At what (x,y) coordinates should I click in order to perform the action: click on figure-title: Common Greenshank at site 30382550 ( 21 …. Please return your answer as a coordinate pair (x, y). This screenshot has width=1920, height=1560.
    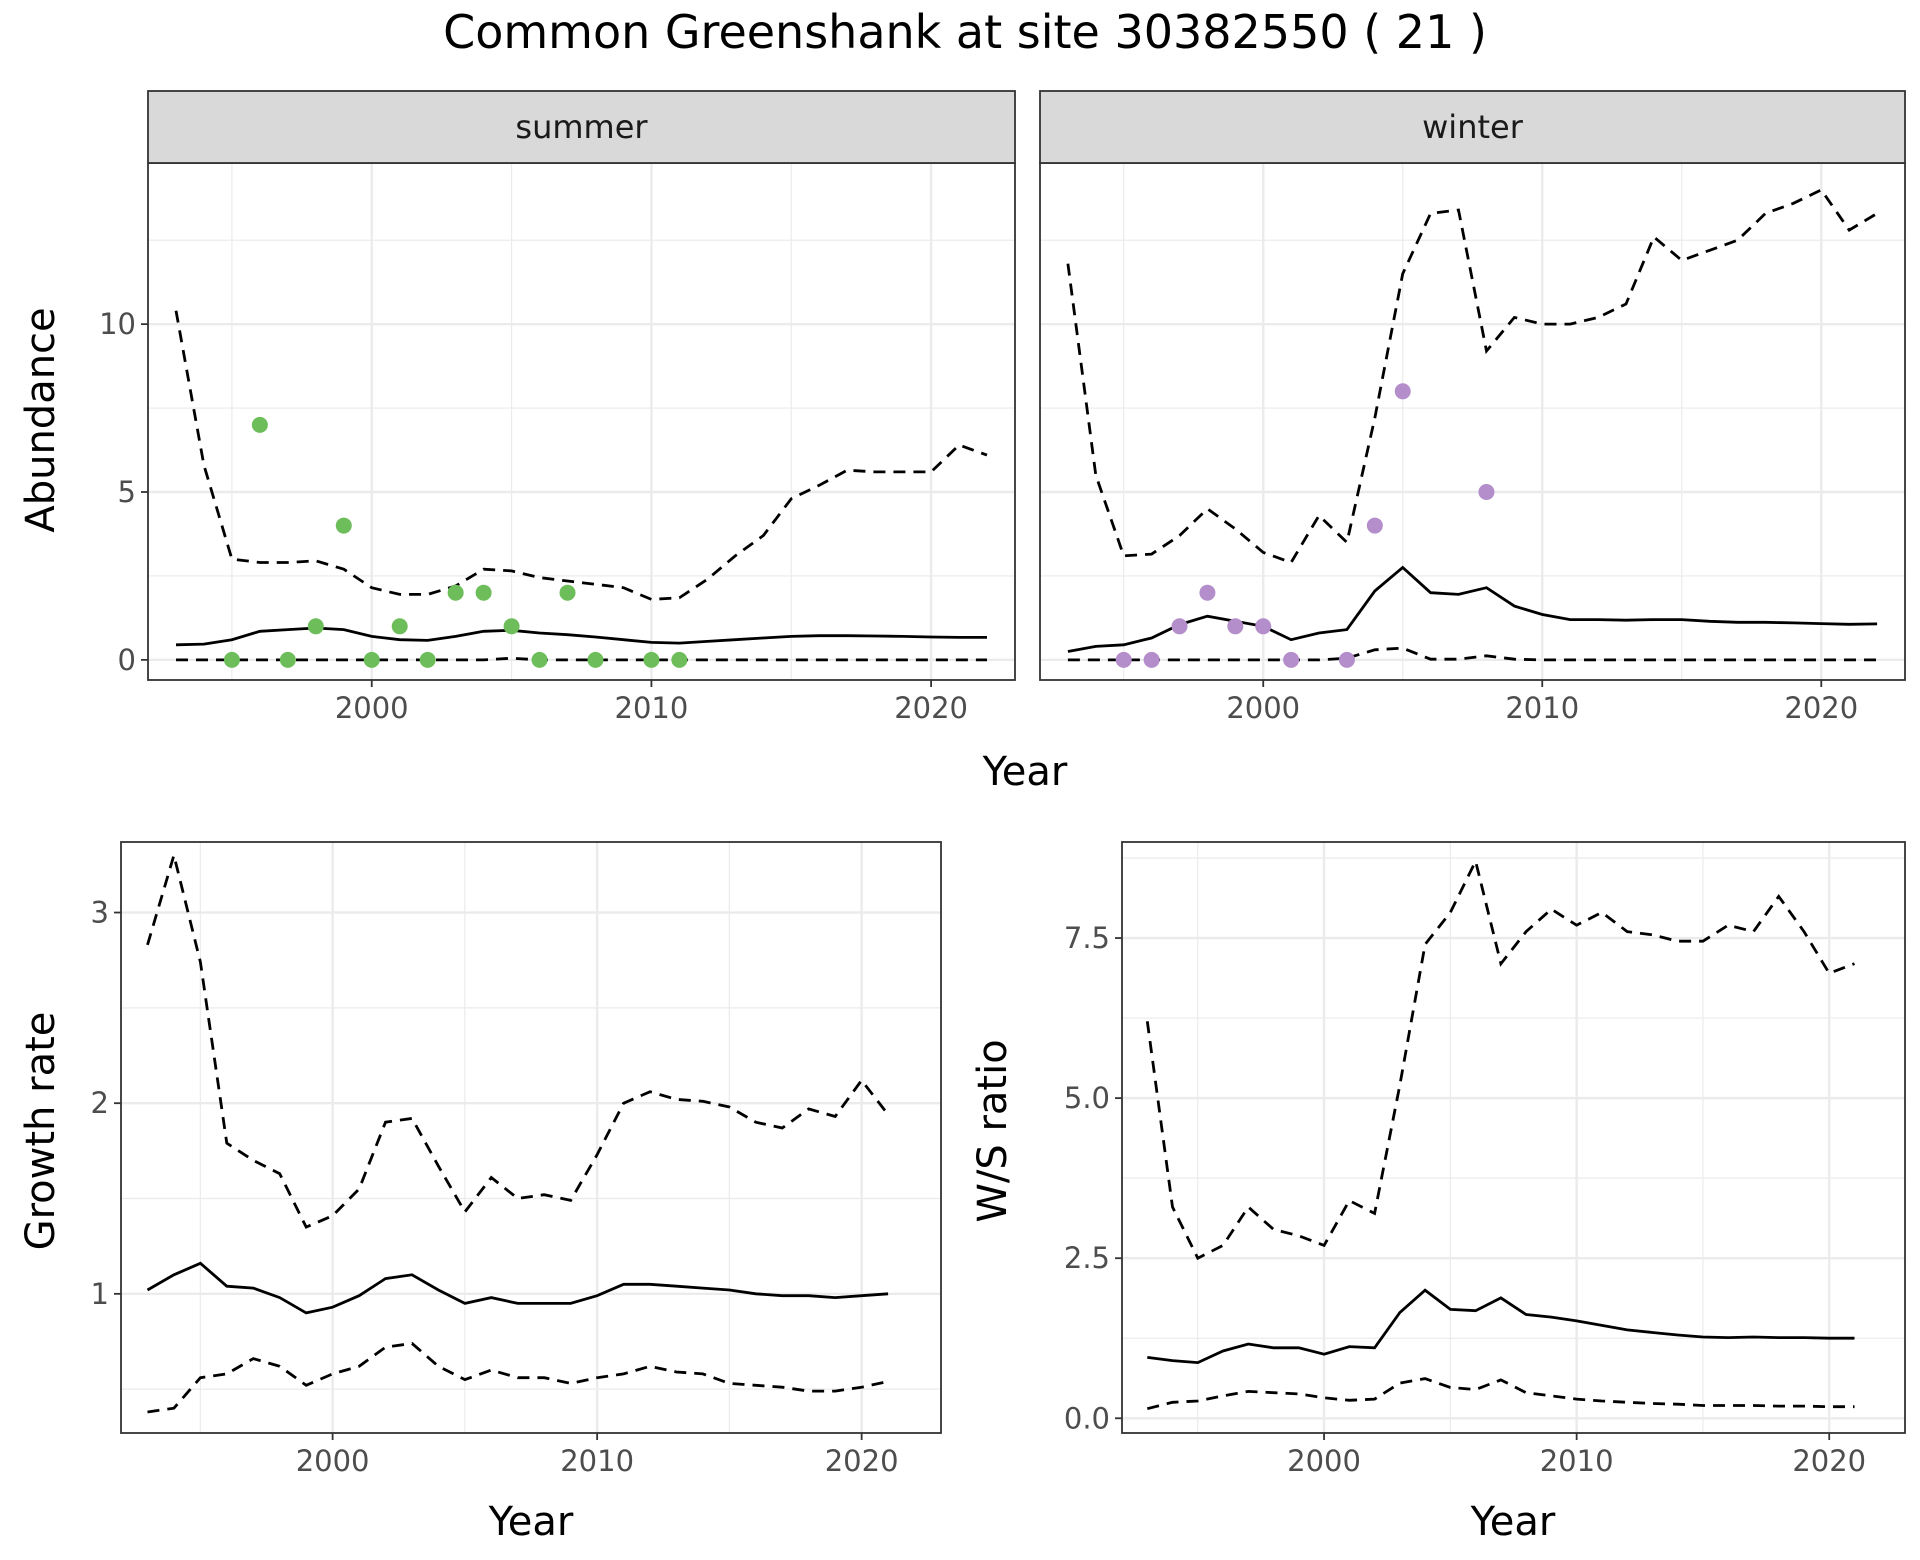
    Looking at the image, I should click on (965, 32).